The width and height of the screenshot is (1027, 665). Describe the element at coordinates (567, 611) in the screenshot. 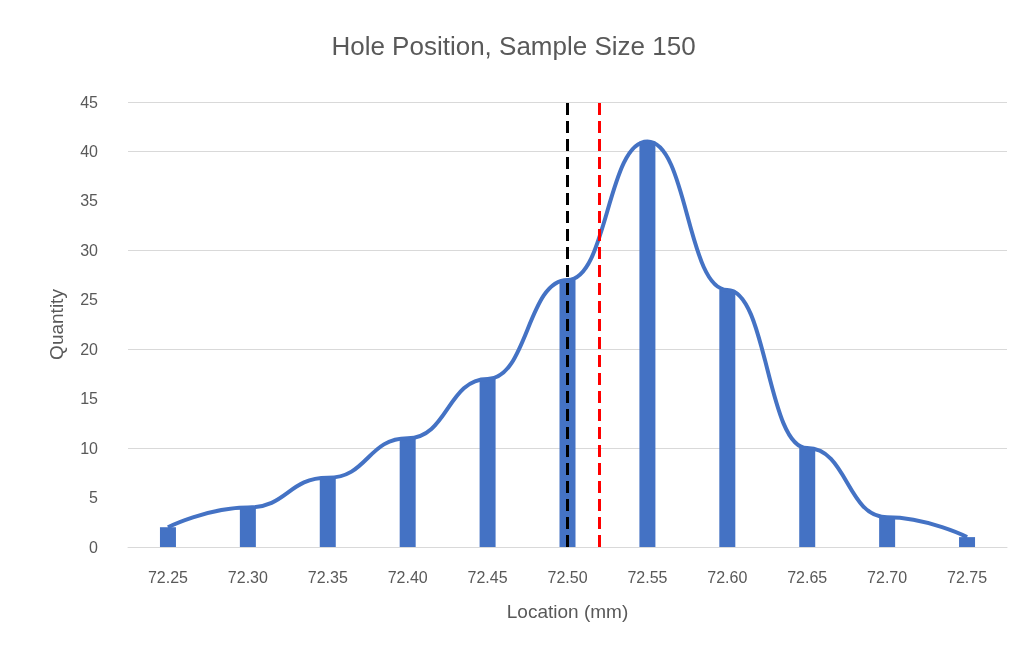

I see `x-axis-title: Location (mm)` at that location.